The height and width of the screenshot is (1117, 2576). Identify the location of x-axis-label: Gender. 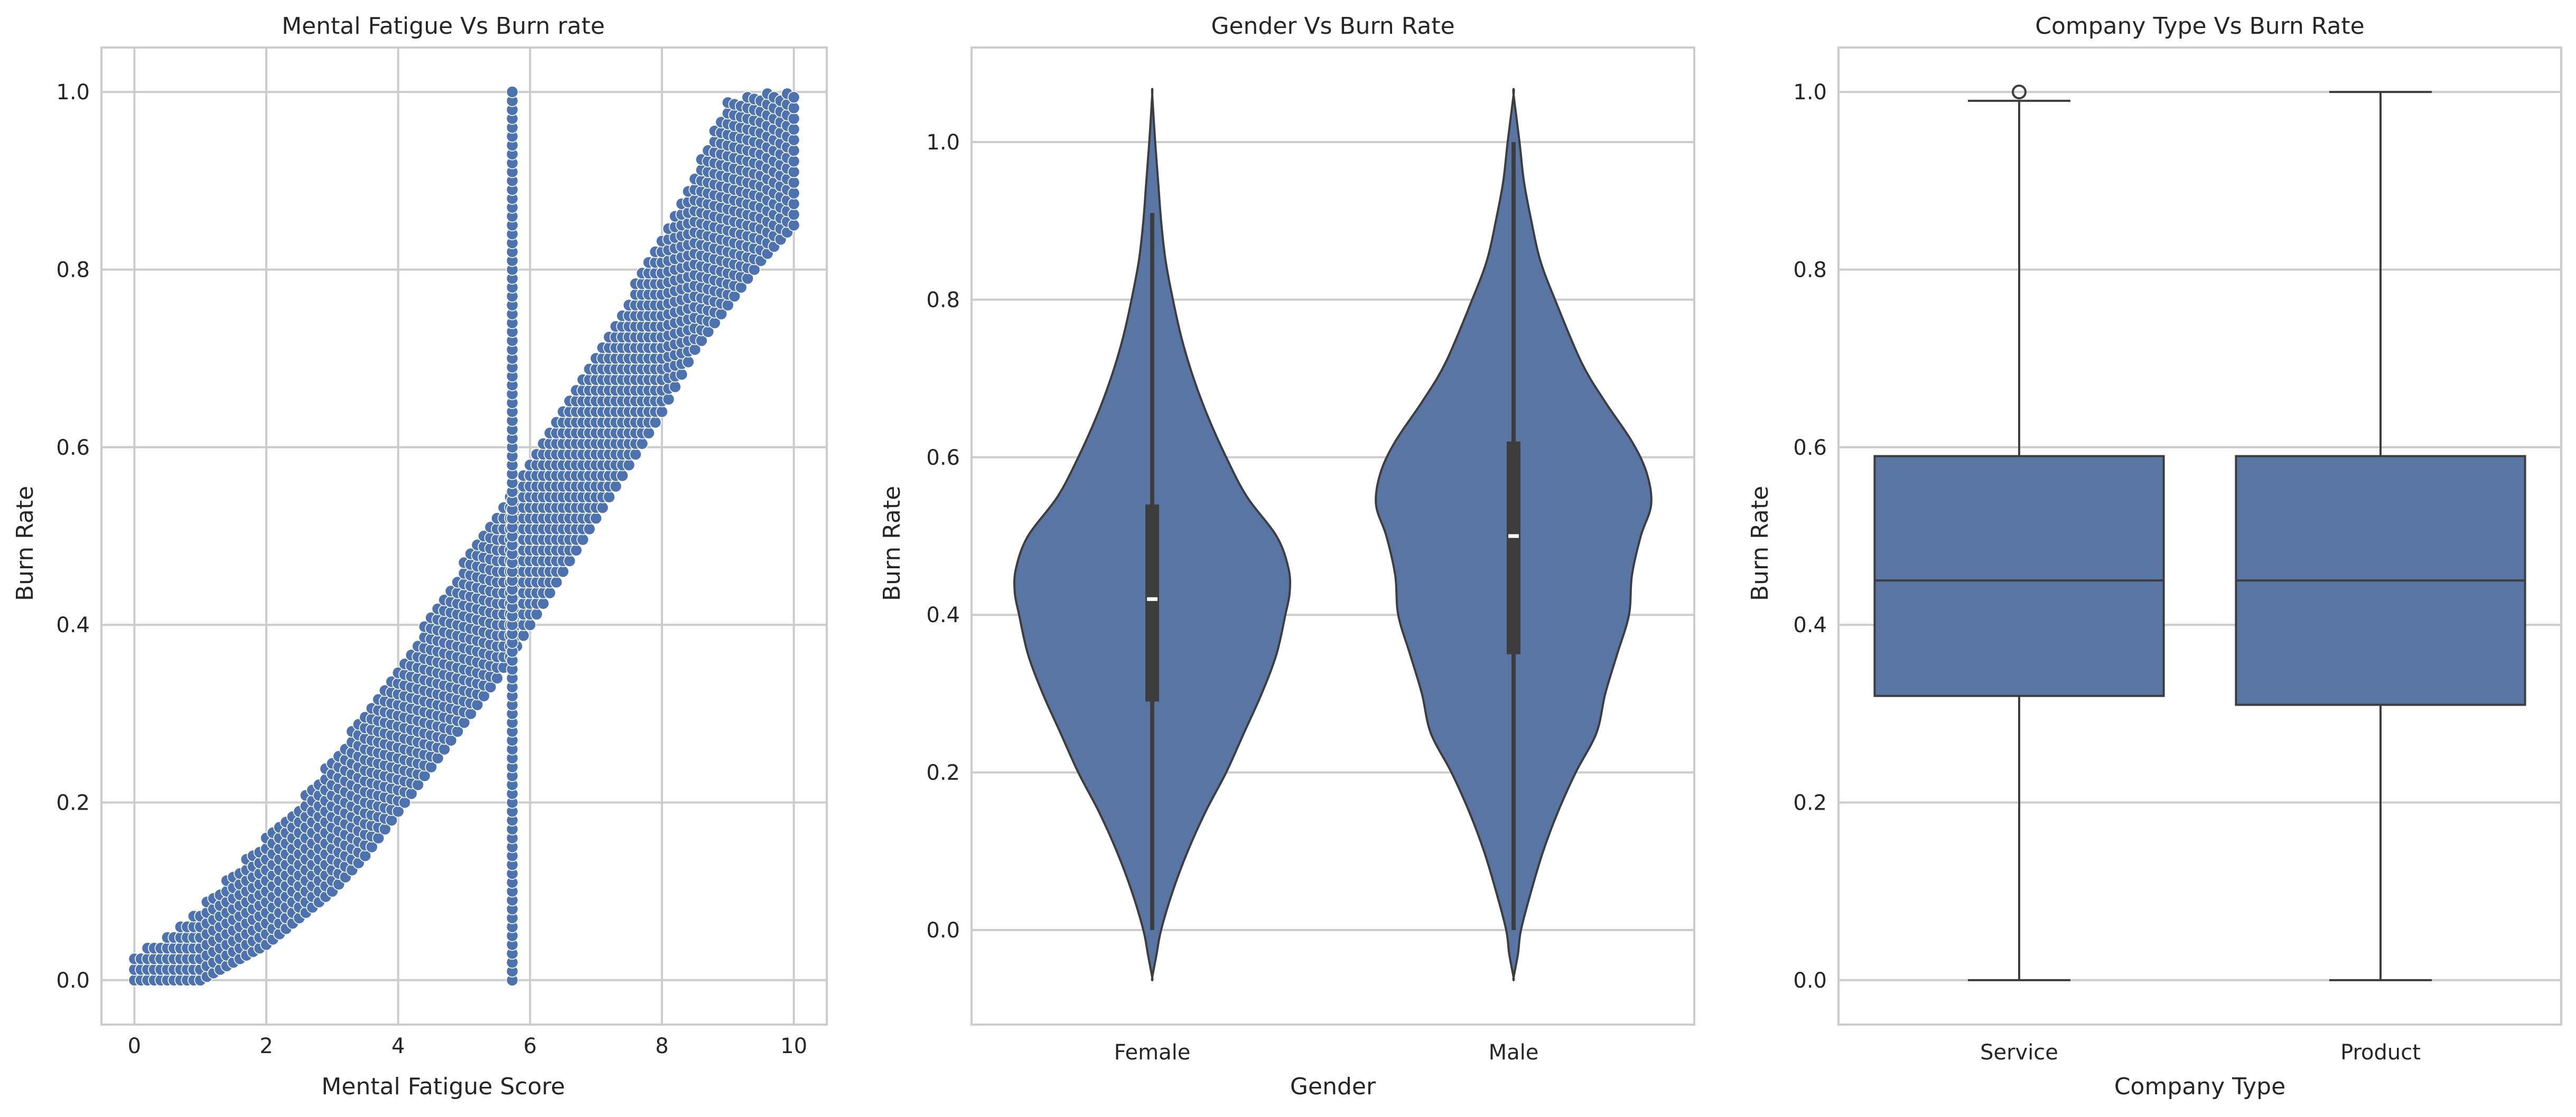
(1333, 1086).